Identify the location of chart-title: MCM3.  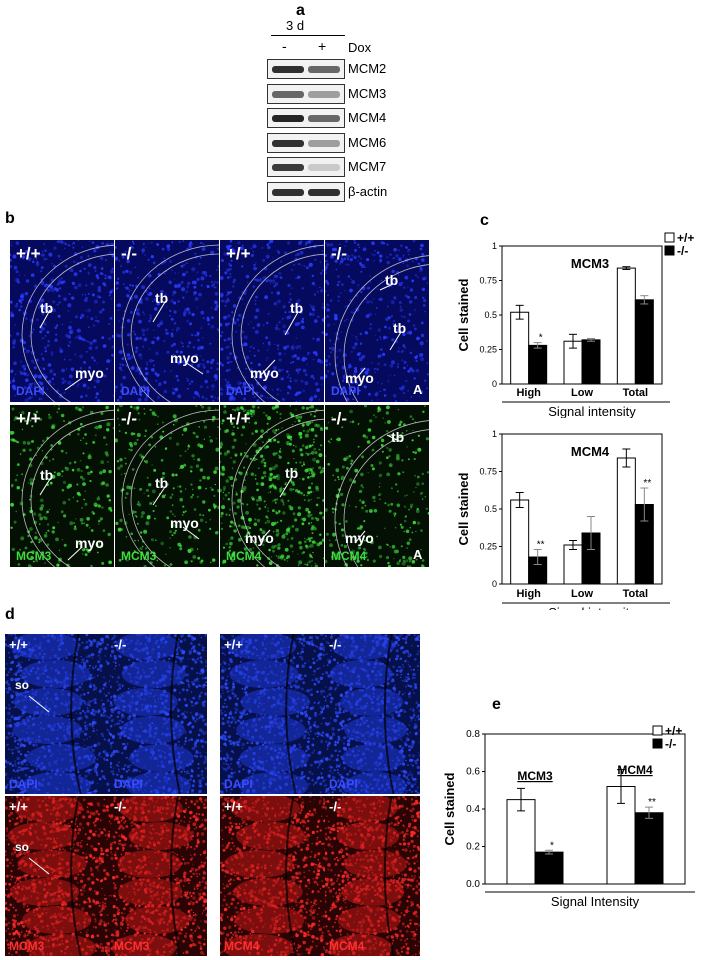
(590, 263).